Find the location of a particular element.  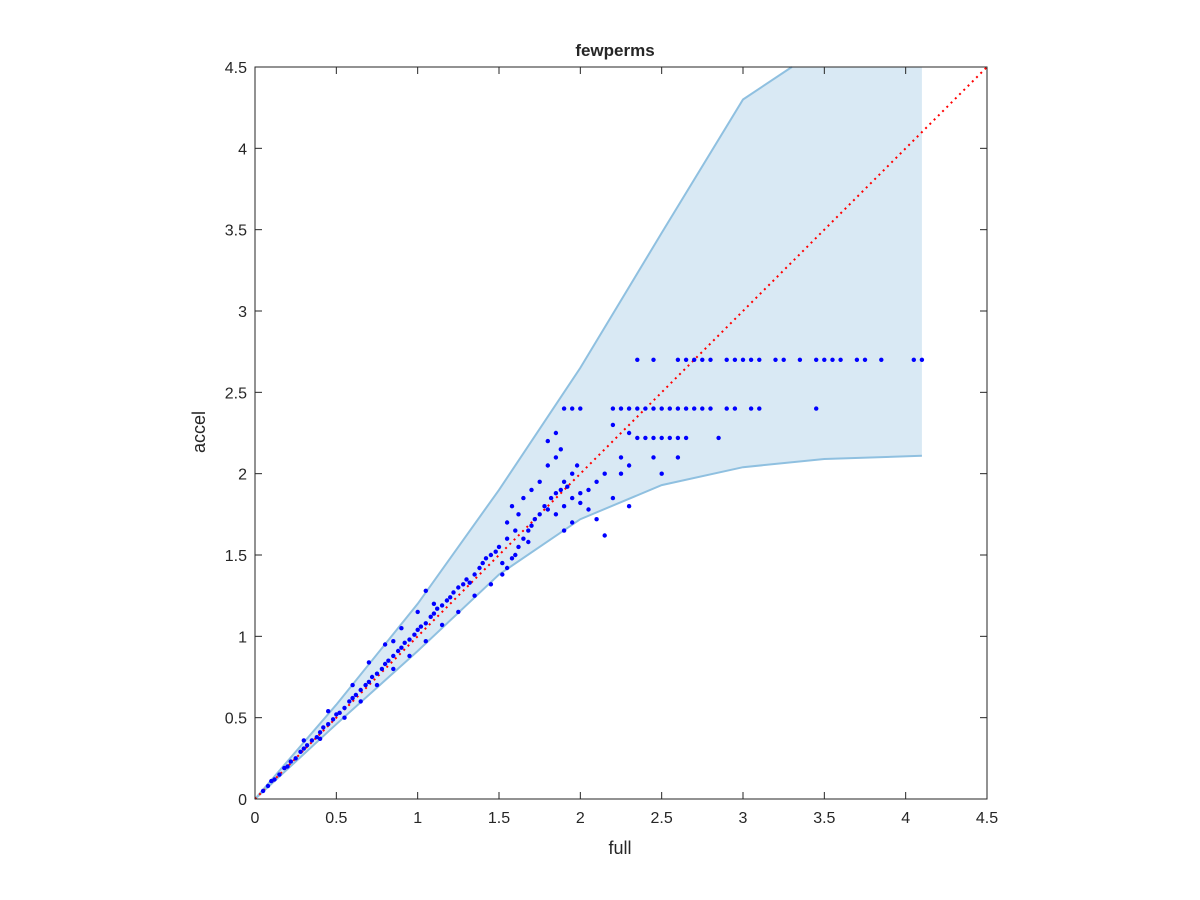

chart-title: fewperms is located at coordinates (614, 50).